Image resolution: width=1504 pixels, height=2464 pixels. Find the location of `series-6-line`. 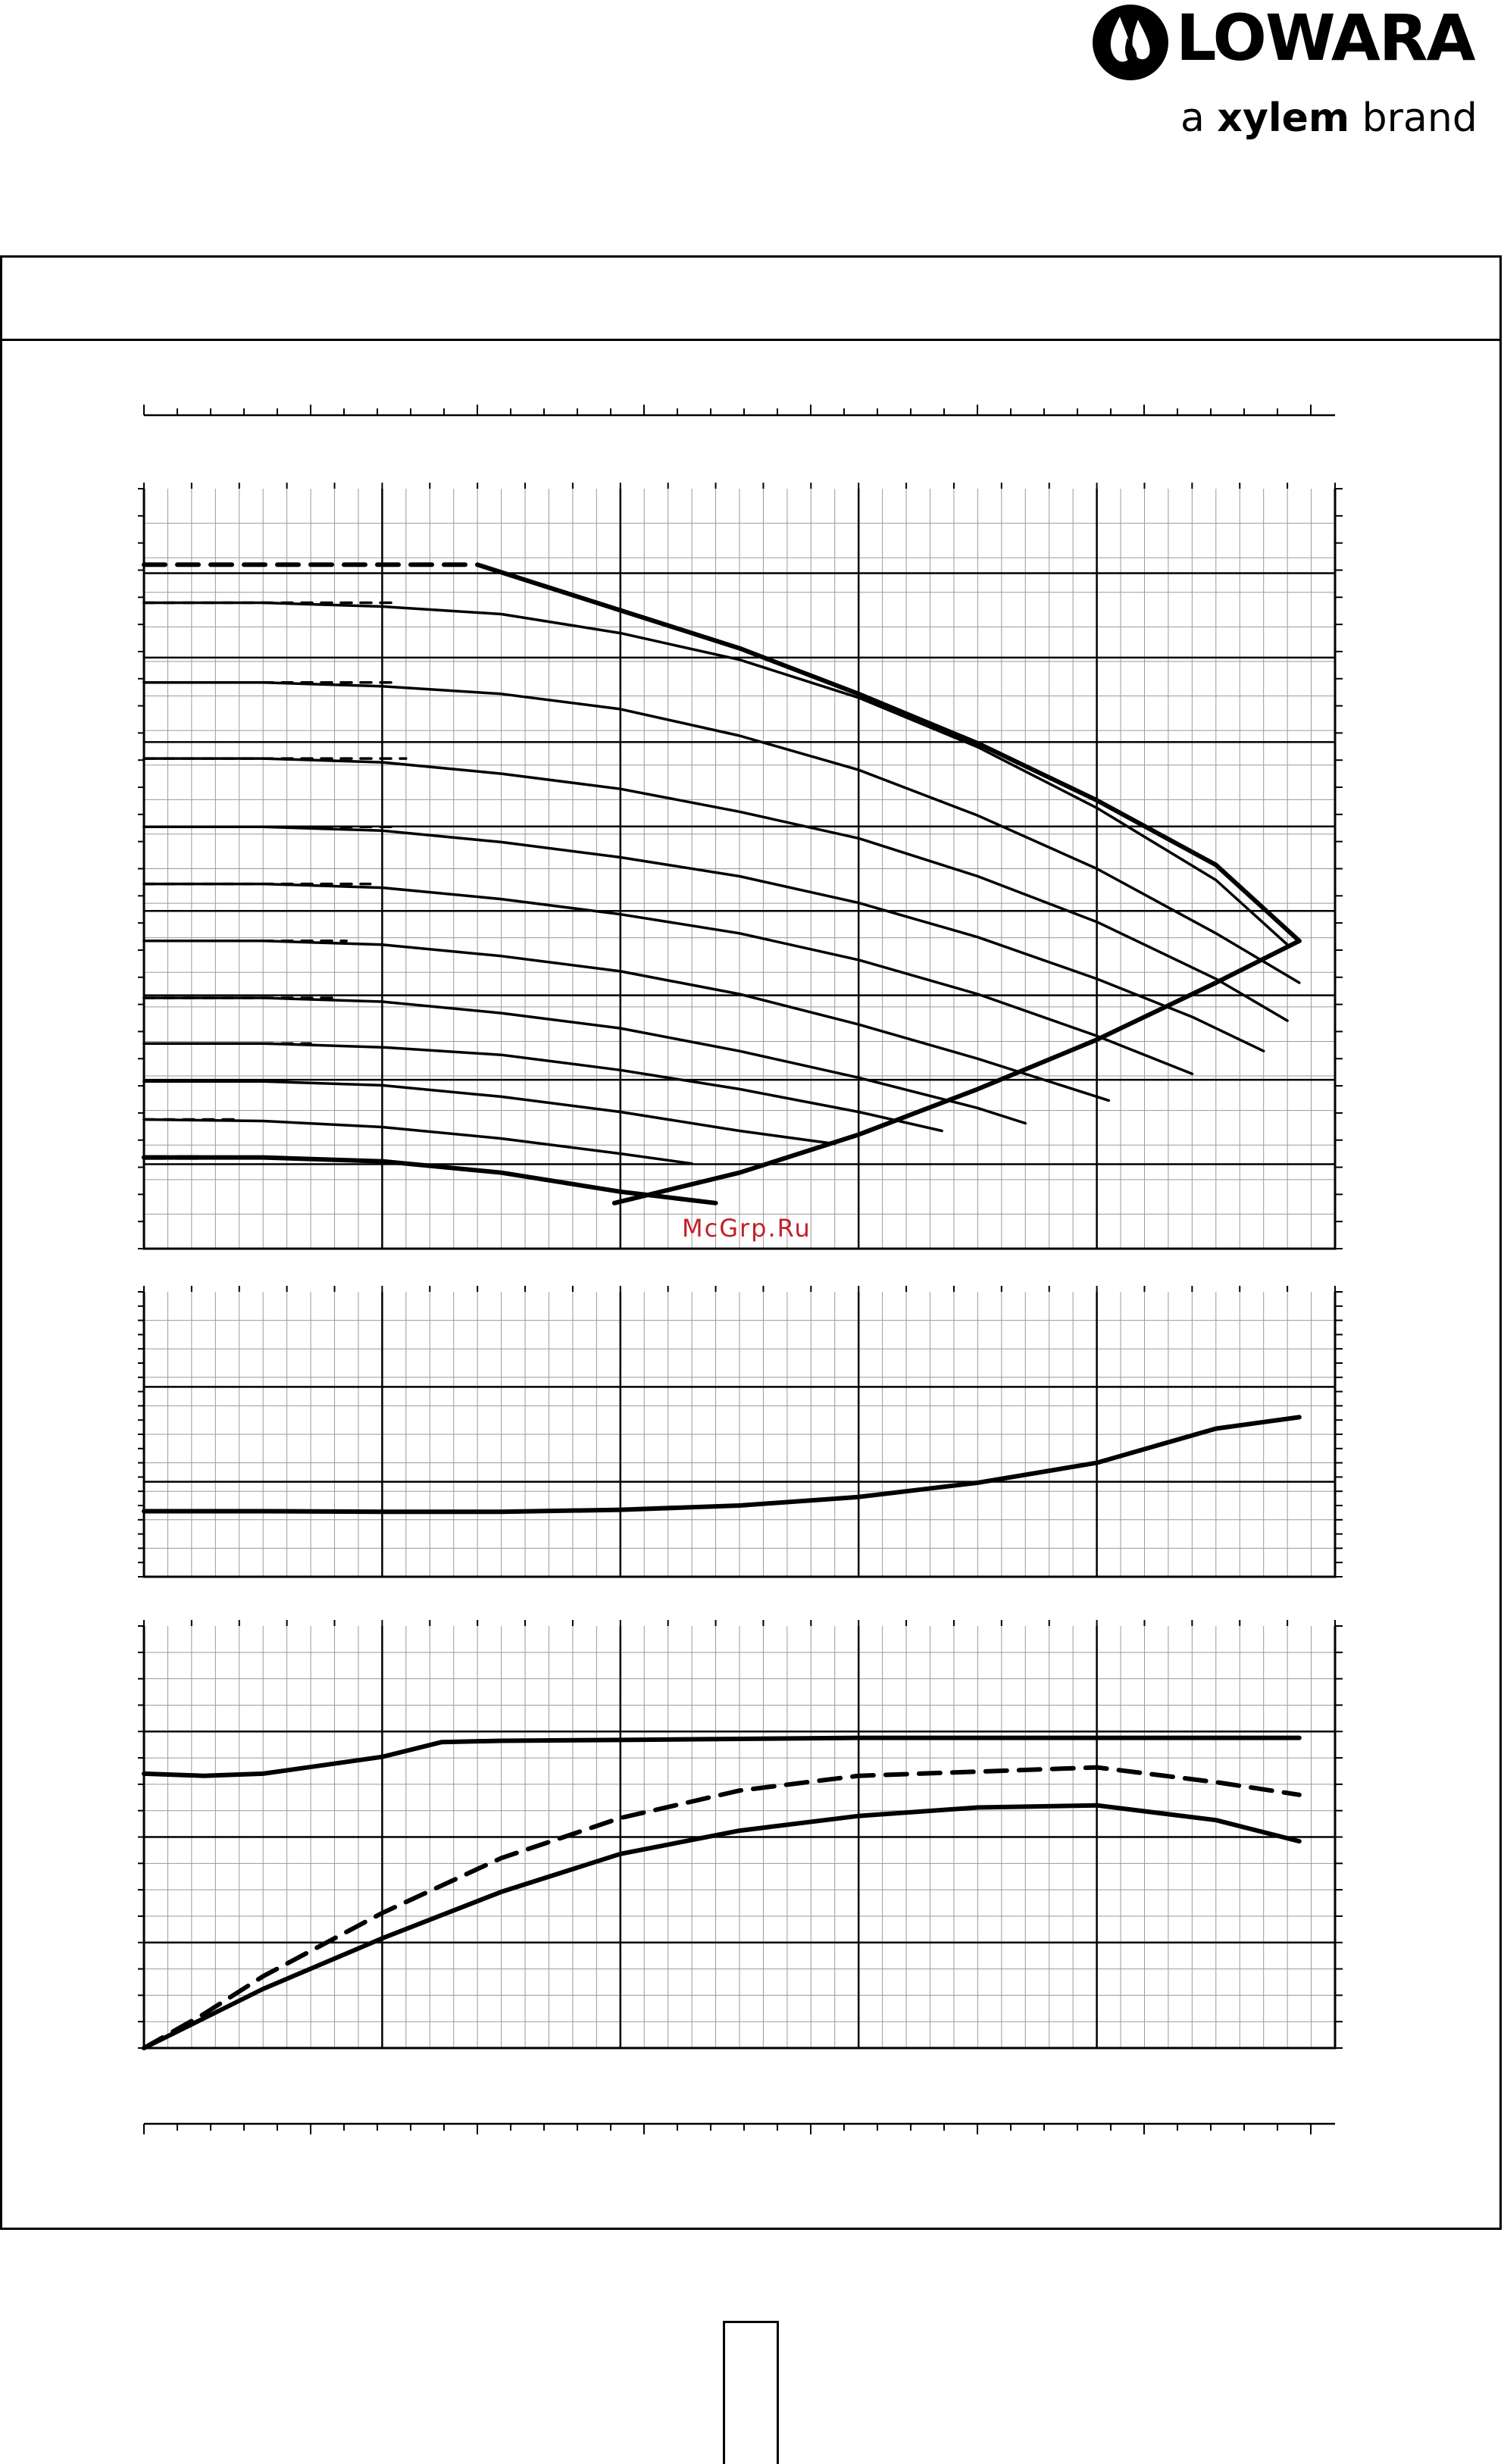

series-6-line is located at coordinates (542, 1087).